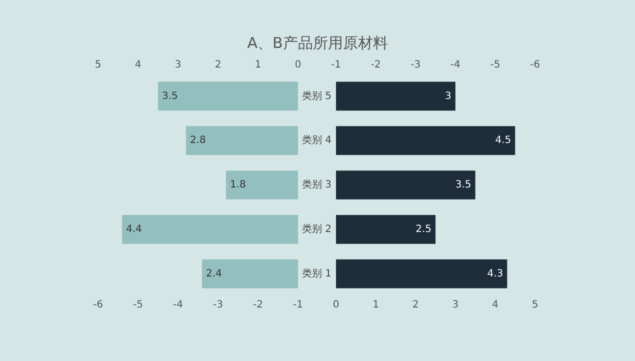  What do you see at coordinates (336, 65) in the screenshot?
I see `x2-tick-label: -1` at bounding box center [336, 65].